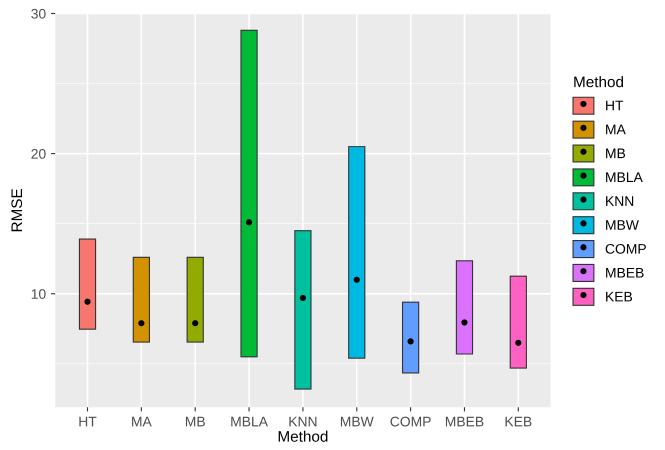  What do you see at coordinates (625, 273) in the screenshot?
I see `legend-label: MBEB` at bounding box center [625, 273].